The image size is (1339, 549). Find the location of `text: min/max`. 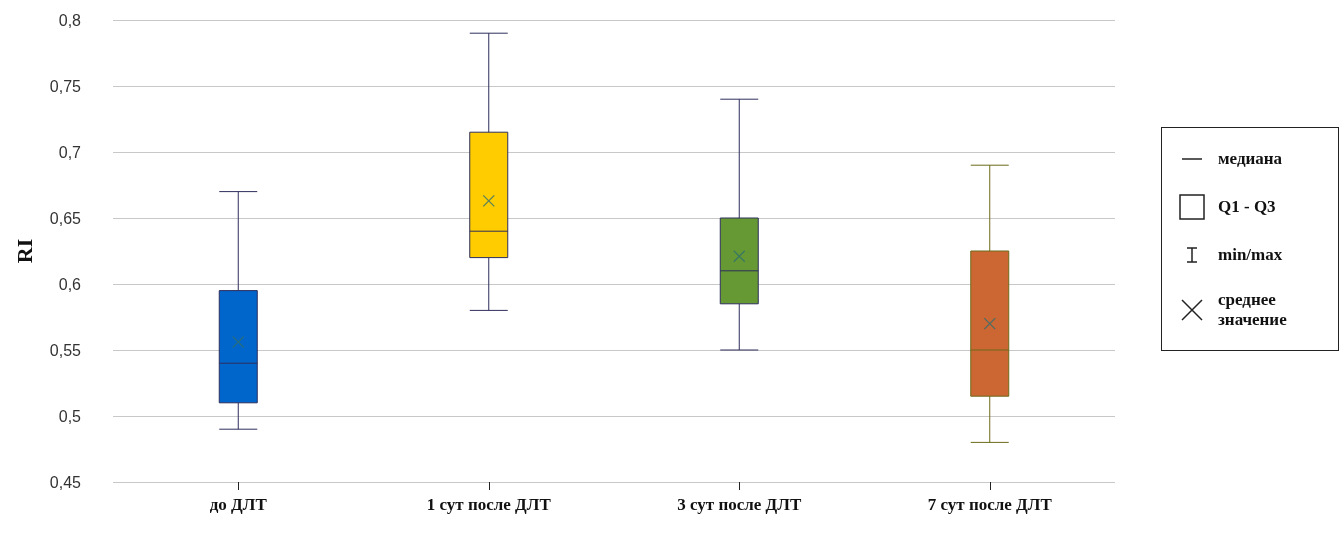

text: min/max is located at coordinates (1251, 254).